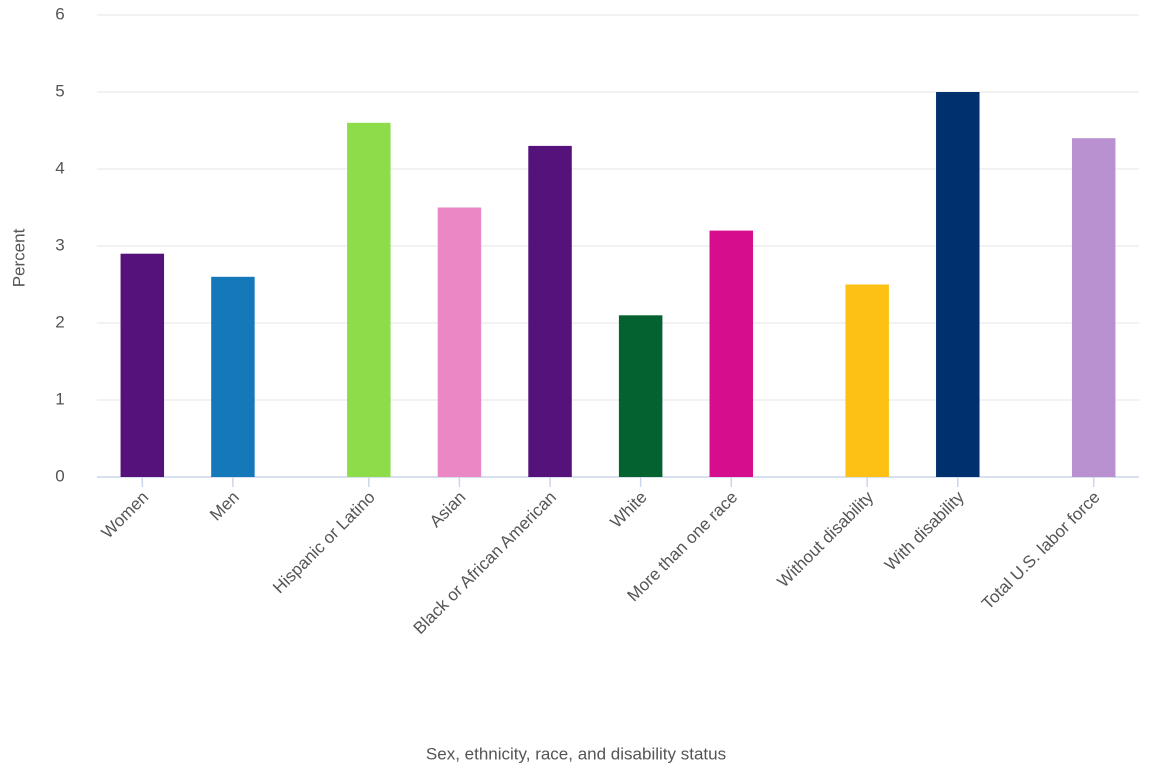 Image resolution: width=1152 pixels, height=769 pixels. I want to click on y-tick-label: 3, so click(59, 244).